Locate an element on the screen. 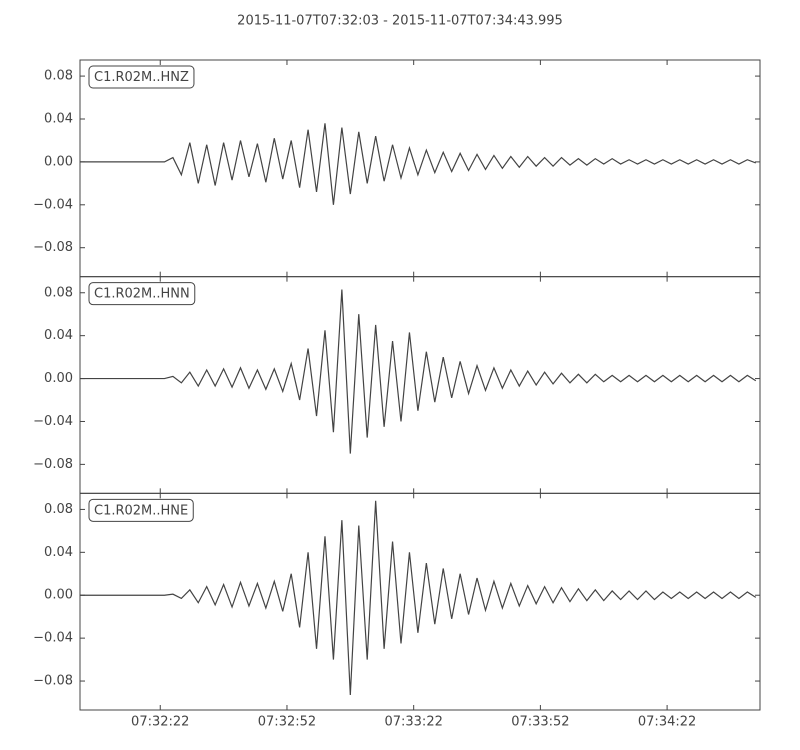  x-tick-label: 07:32:22 is located at coordinates (160, 722).